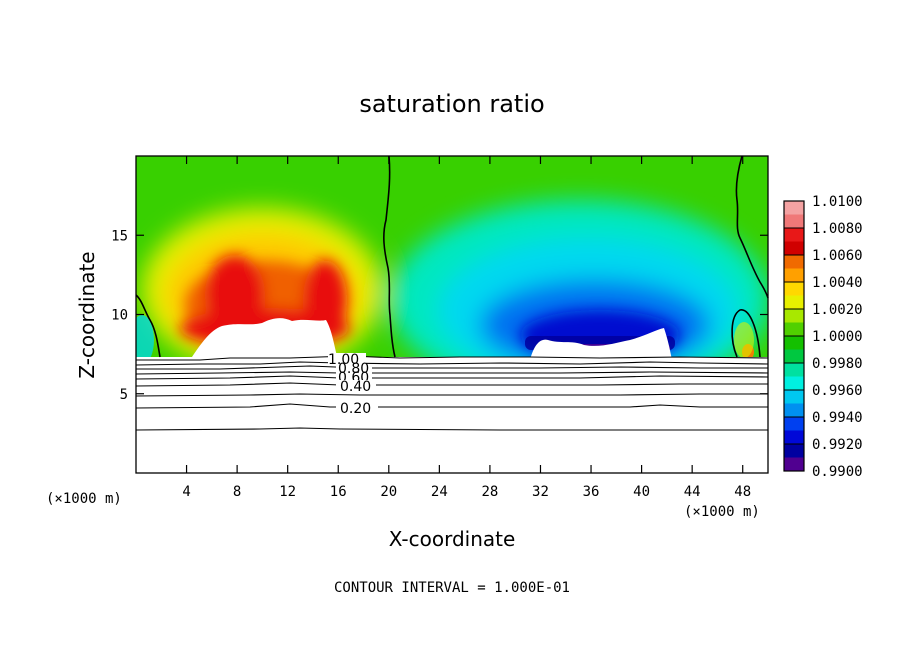 This screenshot has height=654, width=904. What do you see at coordinates (722, 512) in the screenshot?
I see `x-units-right: (×1000 m)` at bounding box center [722, 512].